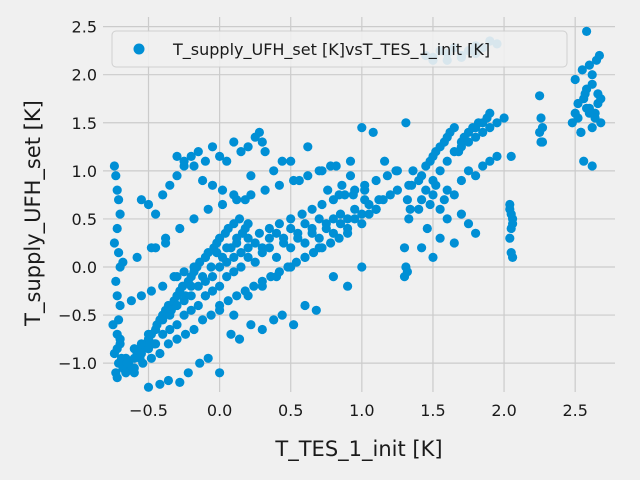 This screenshot has height=480, width=640. What do you see at coordinates (84, 123) in the screenshot?
I see `y-tick-label: 1.5` at bounding box center [84, 123].